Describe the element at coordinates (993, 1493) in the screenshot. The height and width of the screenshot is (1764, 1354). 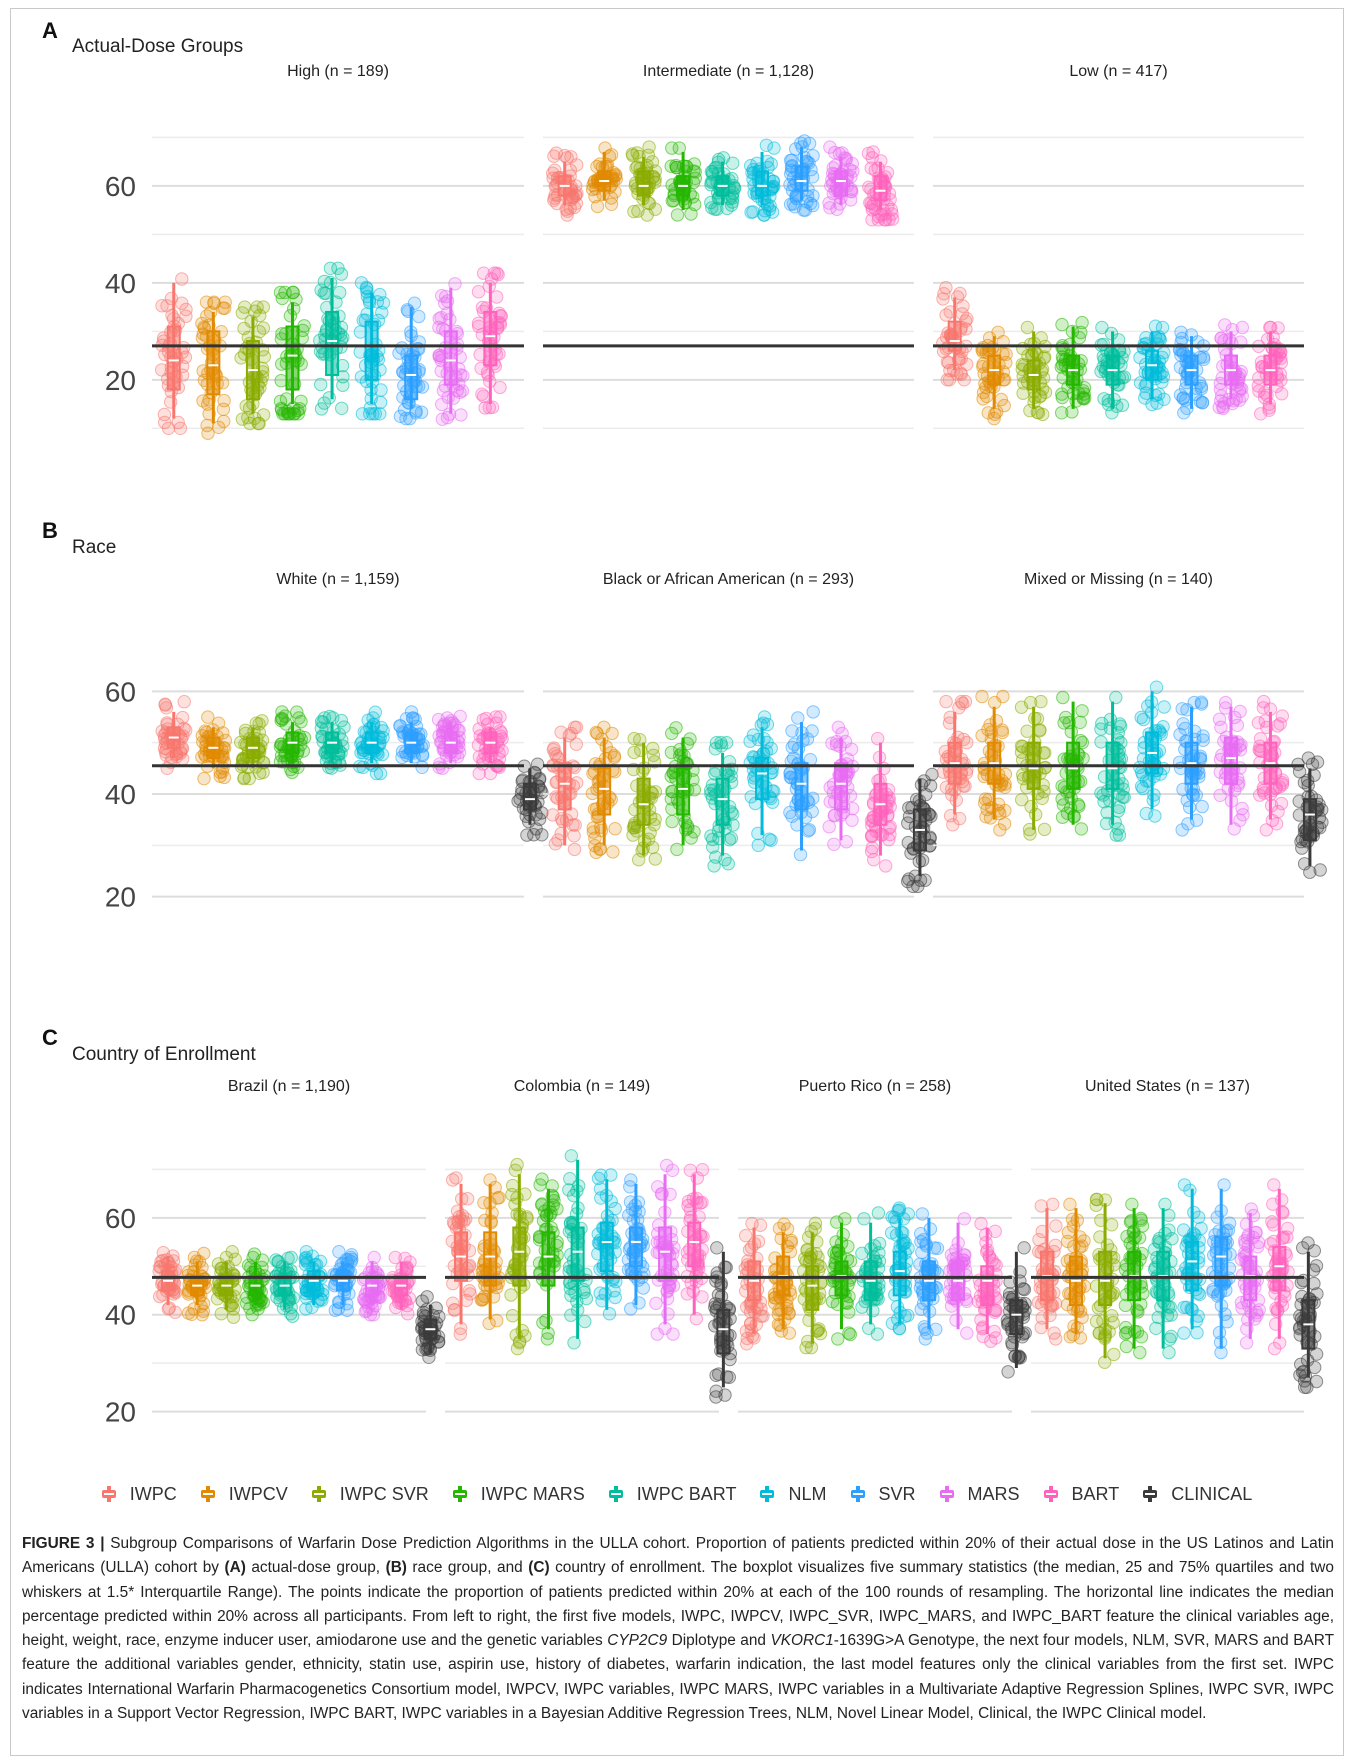
I see `legend-label: MARS` at that location.